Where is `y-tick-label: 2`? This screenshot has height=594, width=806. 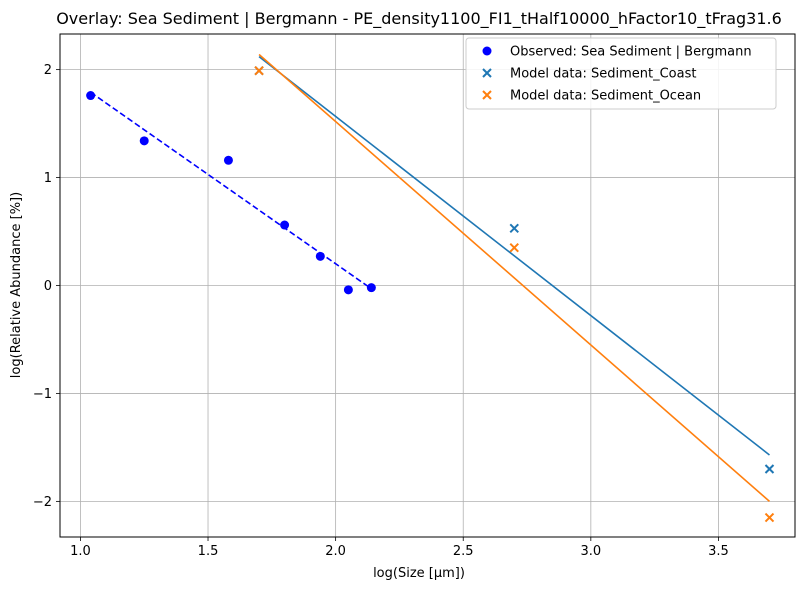
y-tick-label: 2 is located at coordinates (48, 70).